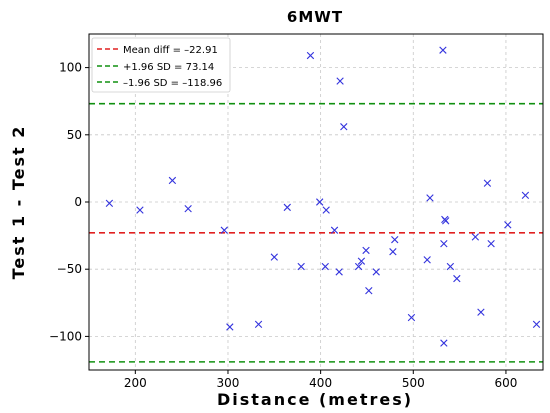 The height and width of the screenshot is (413, 550). What do you see at coordinates (170, 50) in the screenshot?
I see `legend-label-mean: Mean diff = –22.91` at bounding box center [170, 50].